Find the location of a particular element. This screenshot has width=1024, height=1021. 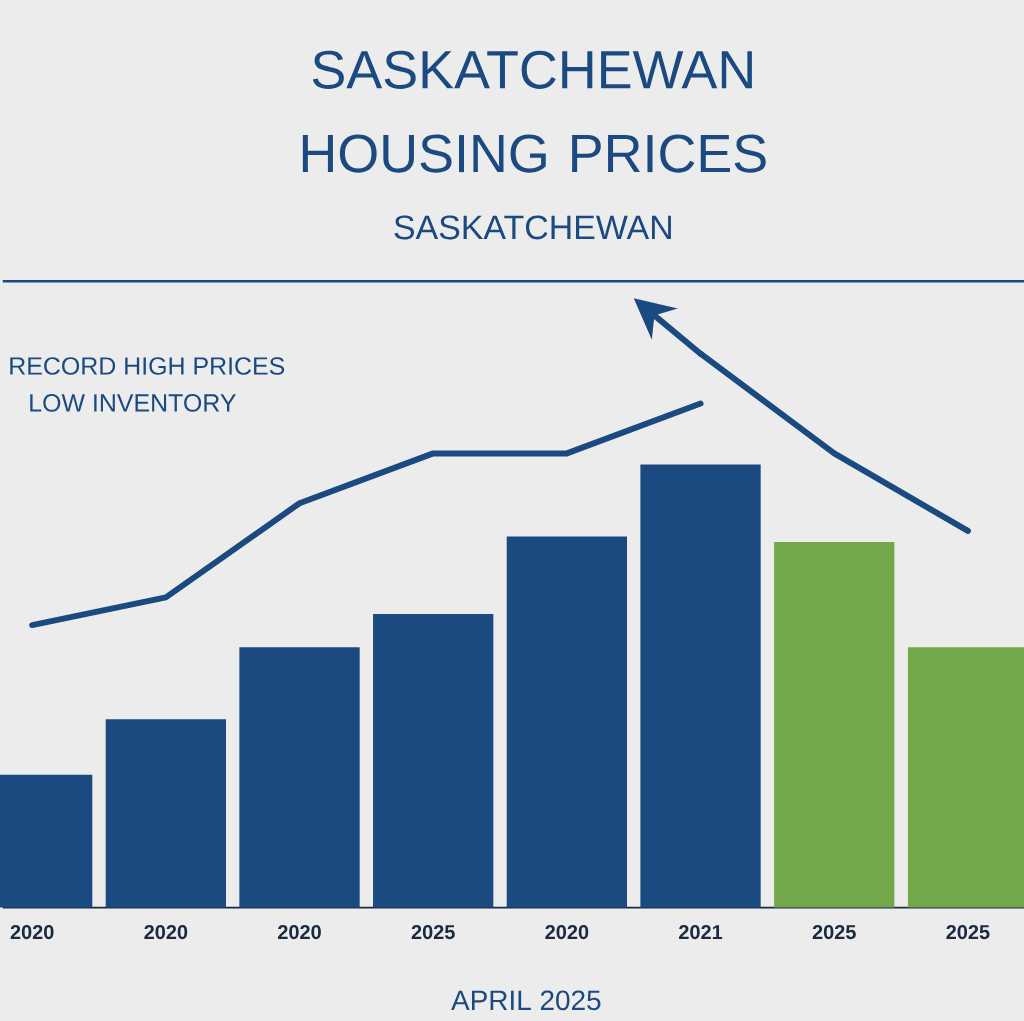

x-tick-label: 2021 is located at coordinates (701, 932).